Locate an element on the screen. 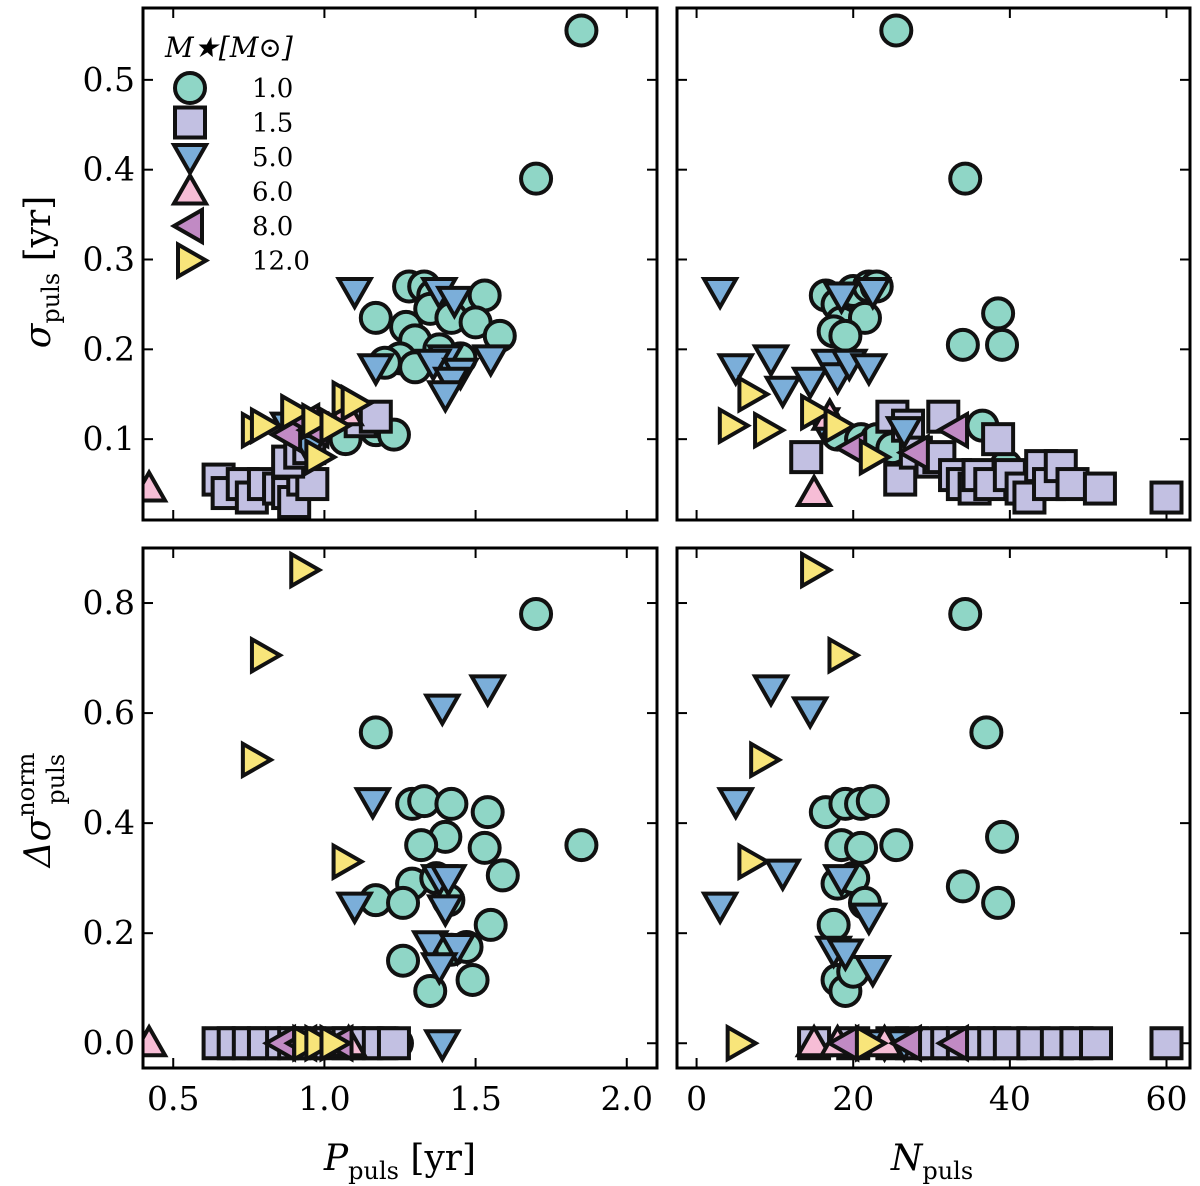 The width and height of the screenshot is (1200, 1186). legend-label: 8.0 is located at coordinates (272, 227).